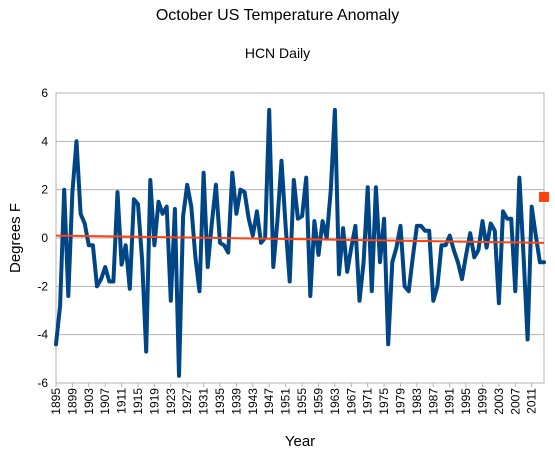 The width and height of the screenshot is (555, 467). I want to click on x-tick-label: 1955, so click(302, 401).